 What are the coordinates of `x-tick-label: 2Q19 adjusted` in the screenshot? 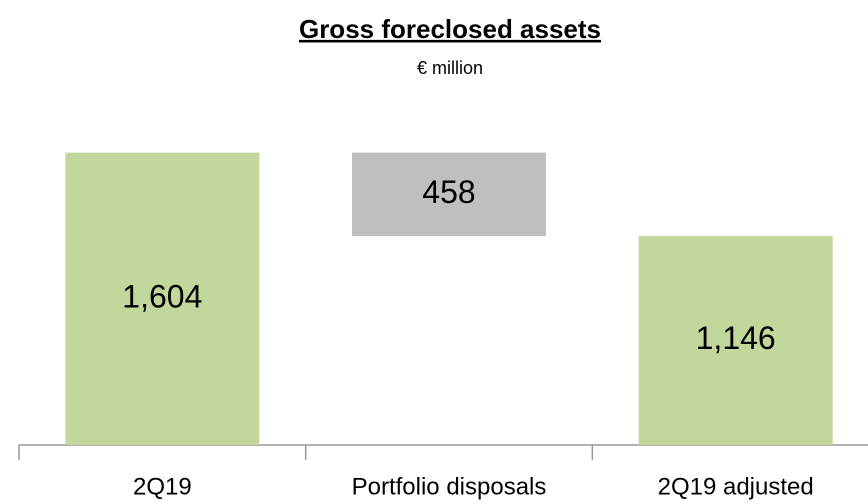 It's located at (736, 486).